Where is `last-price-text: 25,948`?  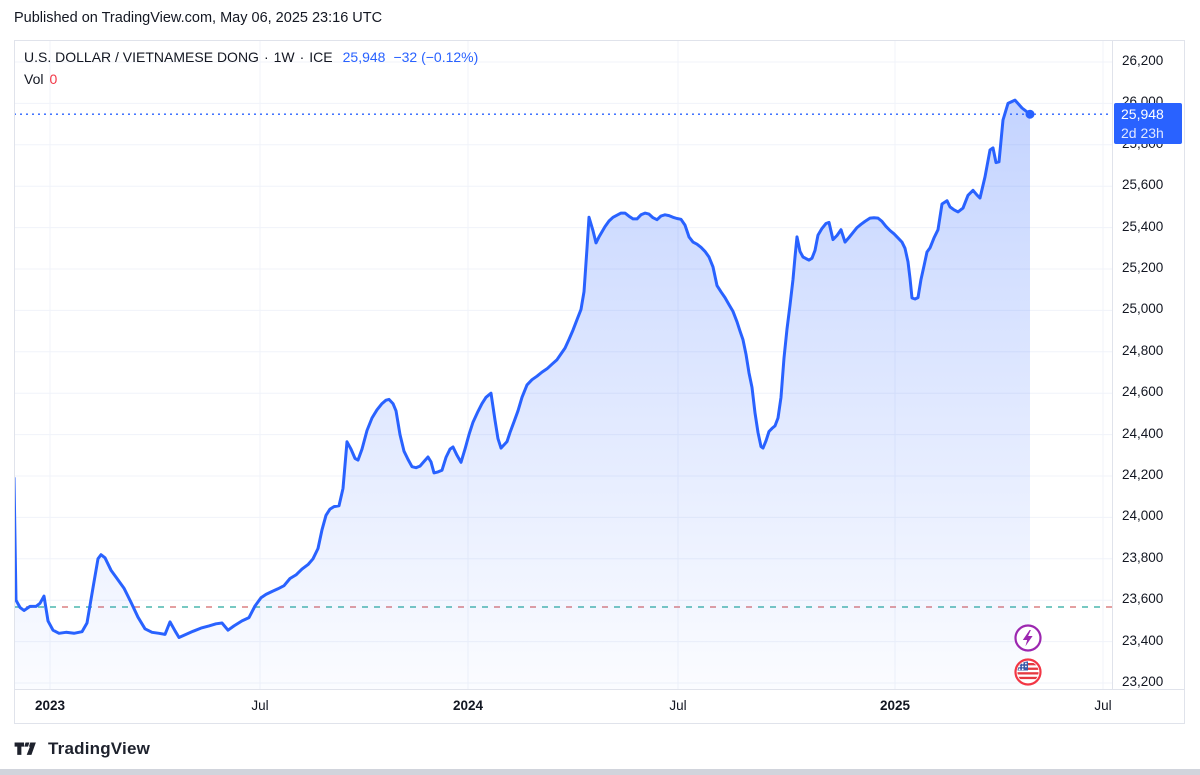 last-price-text: 25,948 is located at coordinates (364, 57).